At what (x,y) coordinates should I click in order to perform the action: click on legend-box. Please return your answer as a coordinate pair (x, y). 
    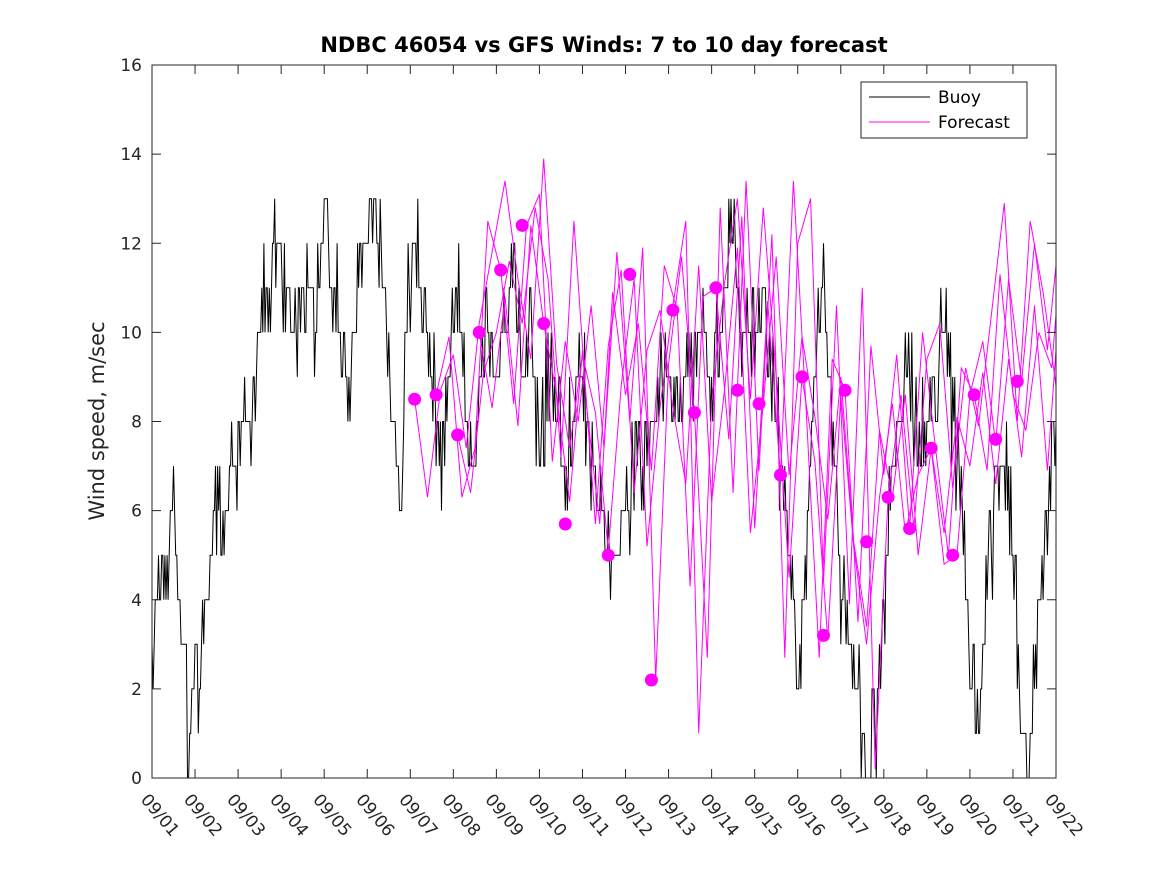
    Looking at the image, I should click on (944, 110).